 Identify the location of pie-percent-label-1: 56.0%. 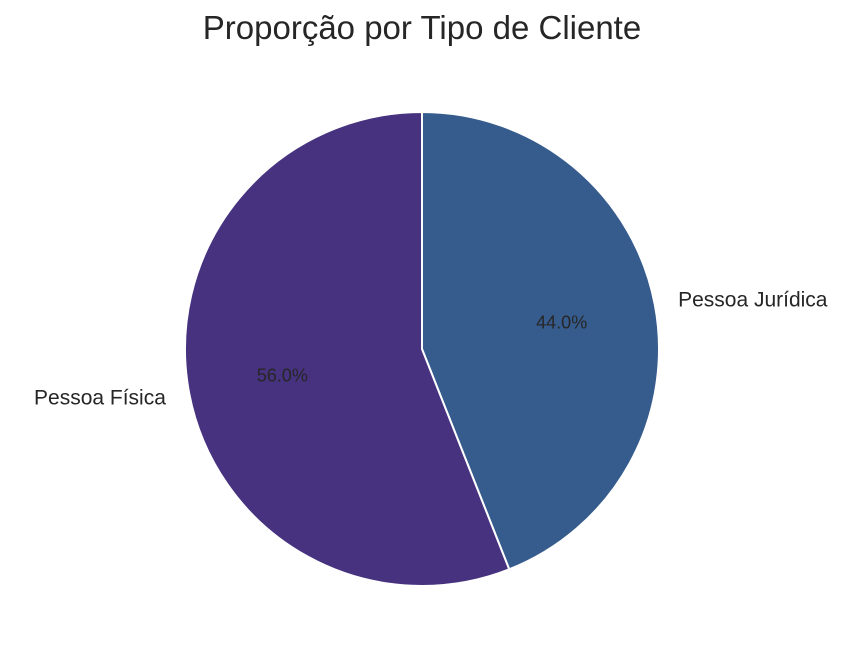
(282, 376).